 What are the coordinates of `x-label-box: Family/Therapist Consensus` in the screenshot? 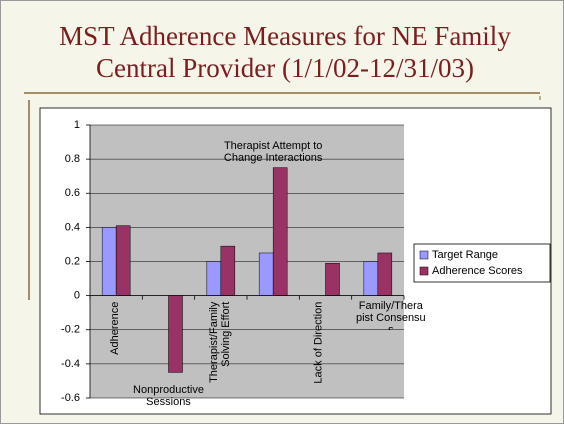 It's located at (391, 315).